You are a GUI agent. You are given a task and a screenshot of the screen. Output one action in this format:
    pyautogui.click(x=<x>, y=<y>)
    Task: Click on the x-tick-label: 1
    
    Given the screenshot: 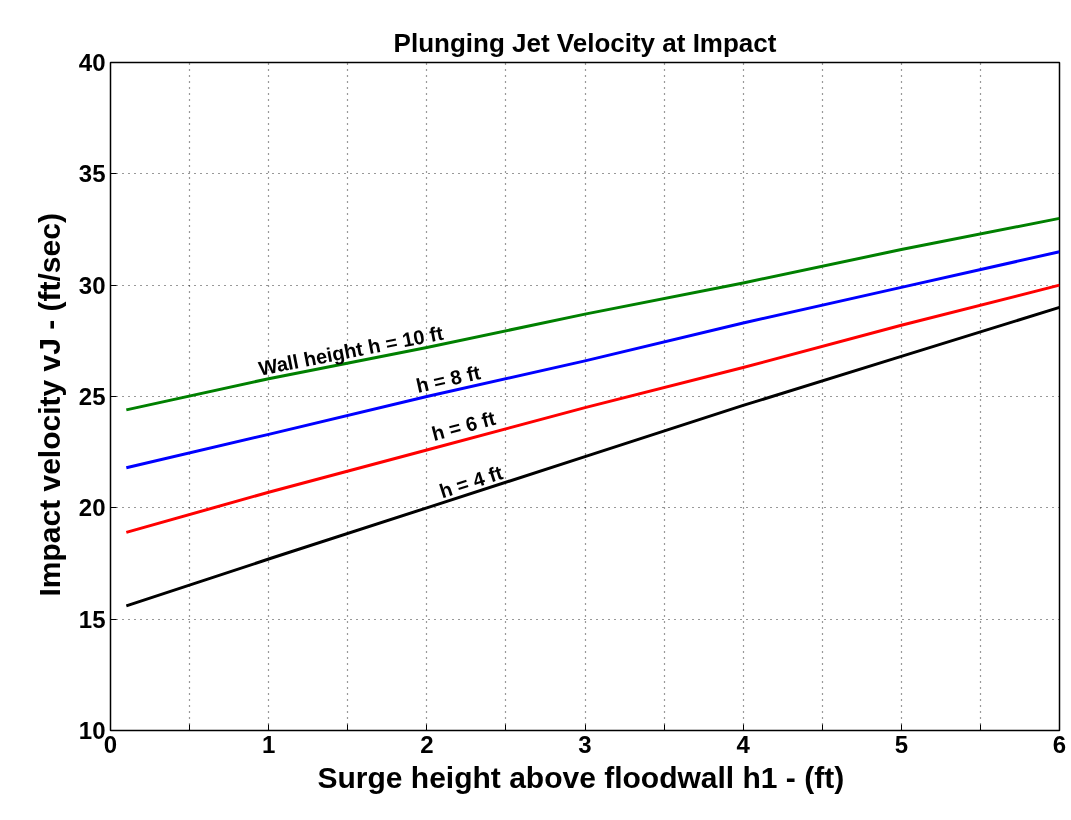 What is the action you would take?
    pyautogui.click(x=268, y=744)
    